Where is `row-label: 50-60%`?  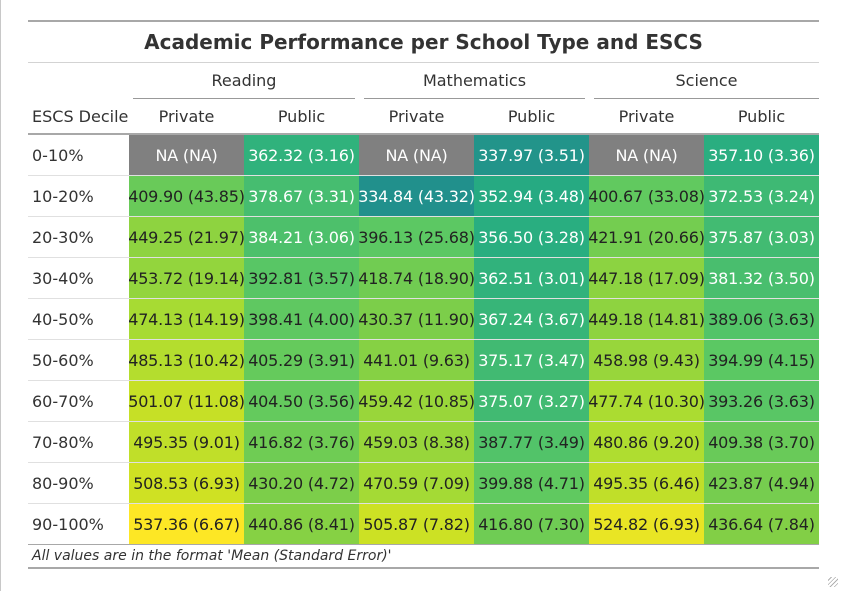 row-label: 50-60% is located at coordinates (78, 360).